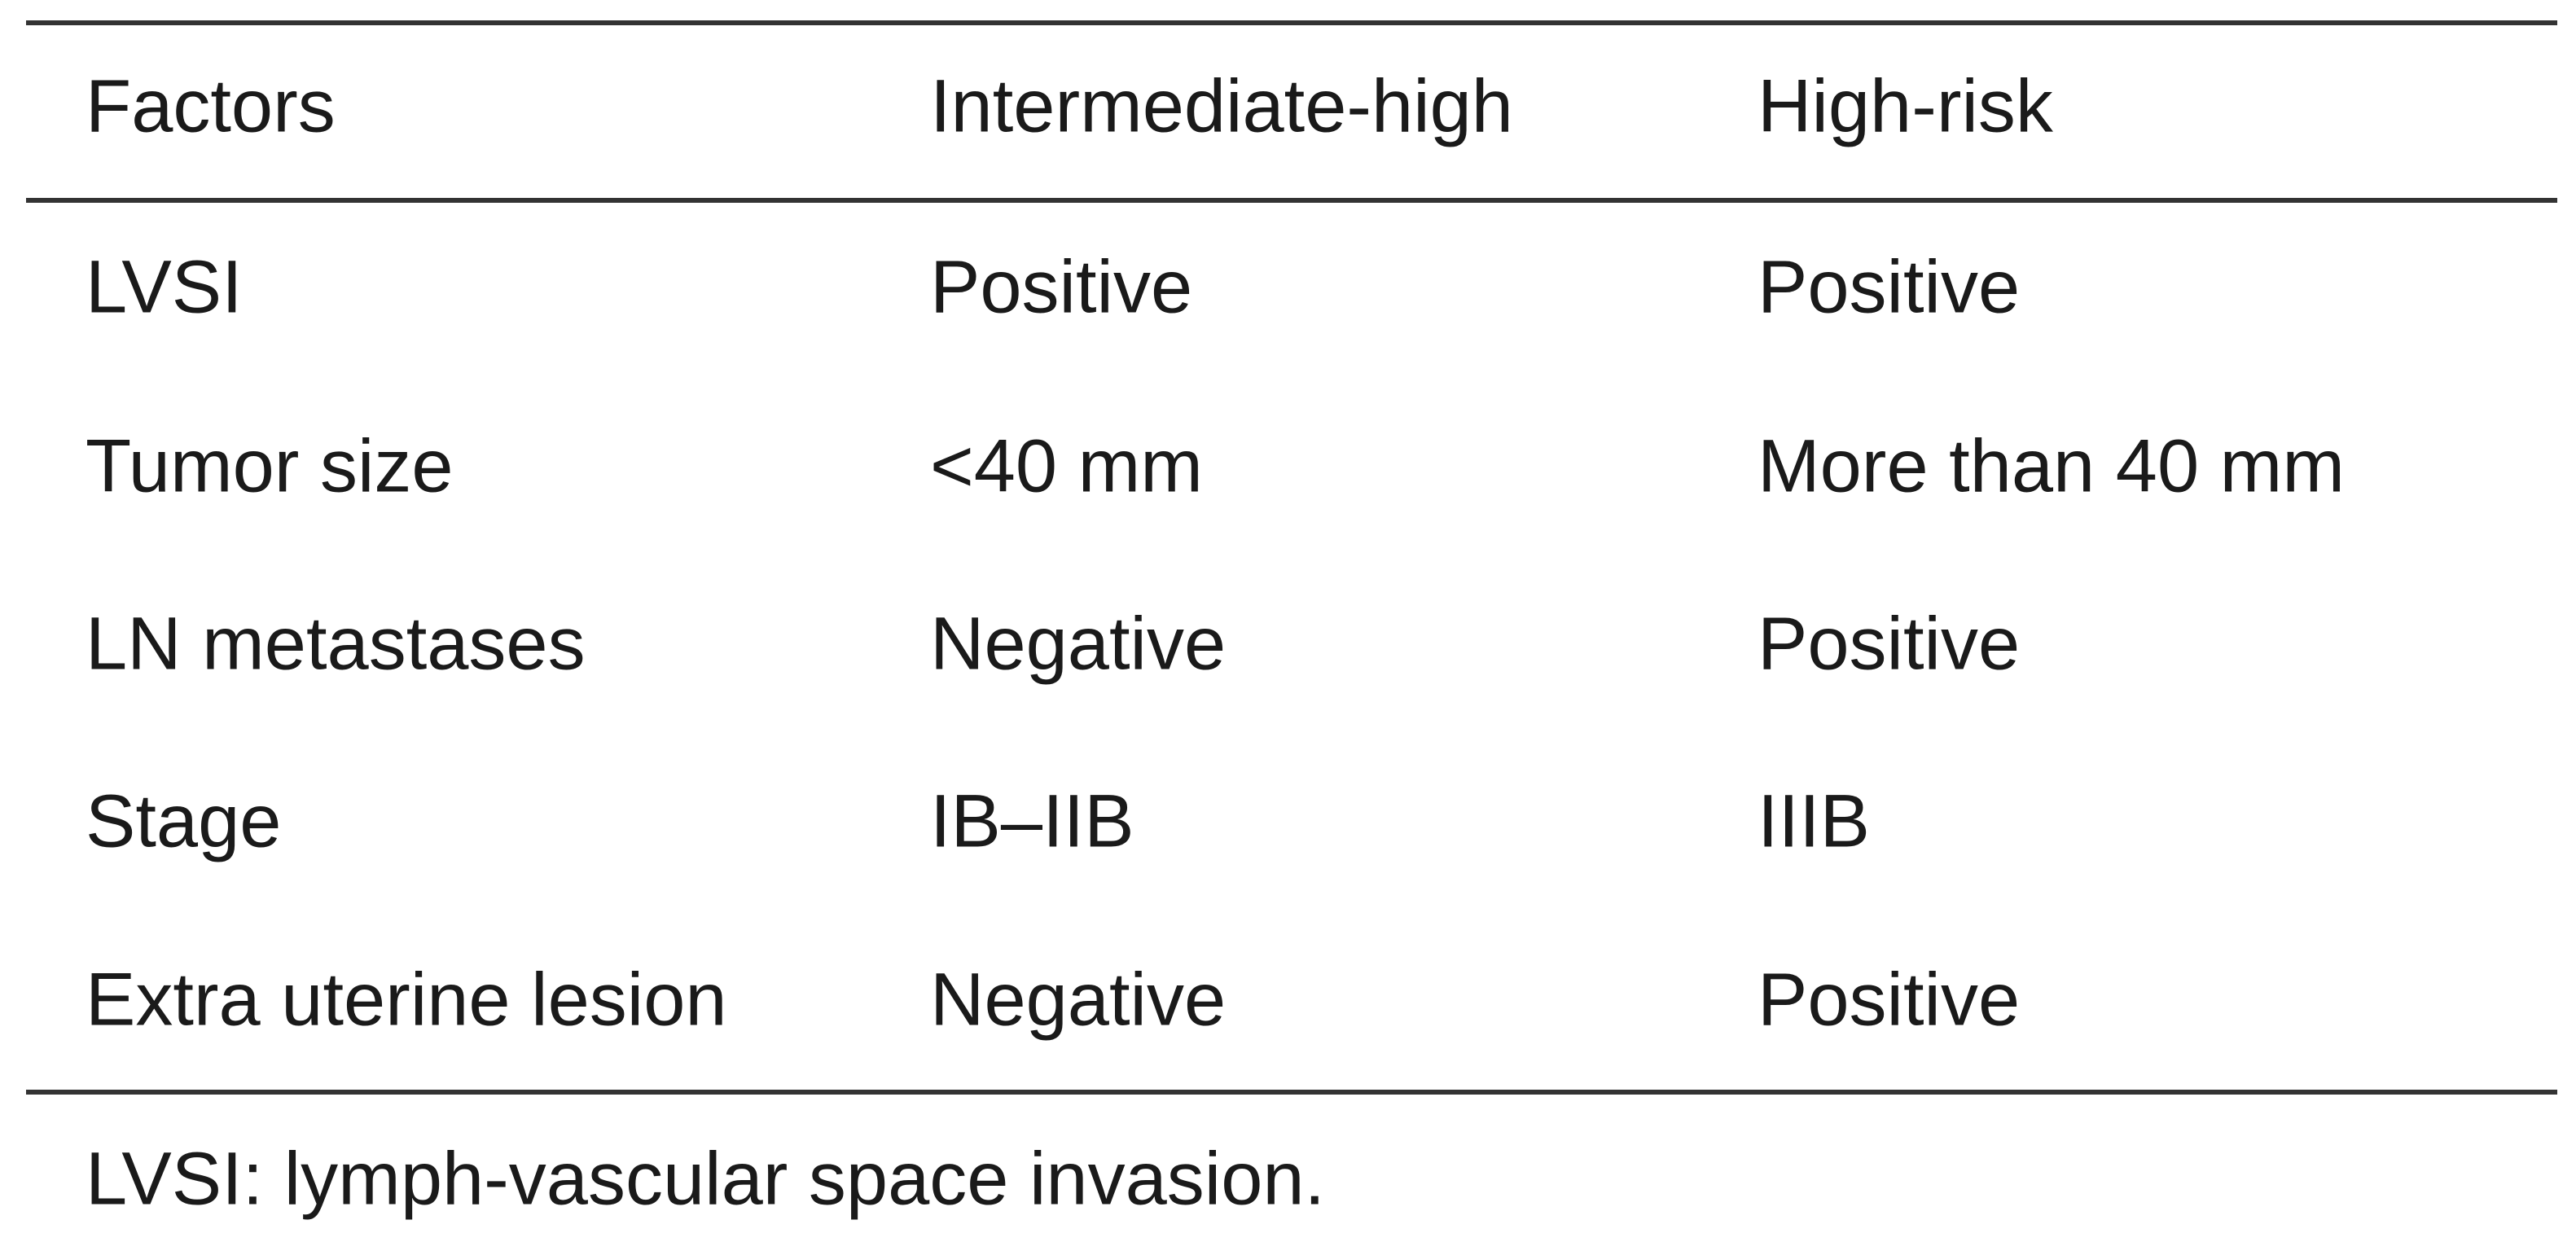 This screenshot has width=2576, height=1255. Describe the element at coordinates (270, 465) in the screenshot. I see `table-cell: Tumor size` at that location.